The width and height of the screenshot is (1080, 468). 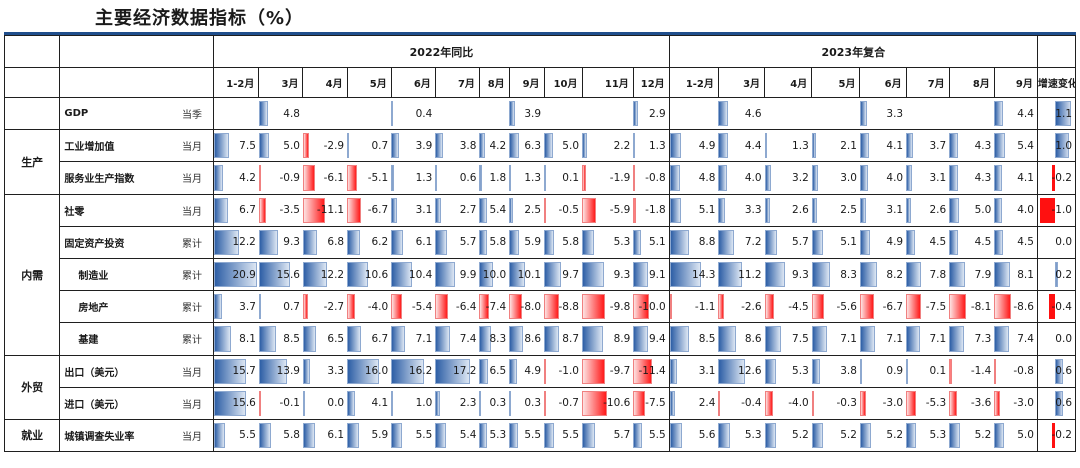 I want to click on indicator-name: 进口（美元）, so click(x=115, y=403).